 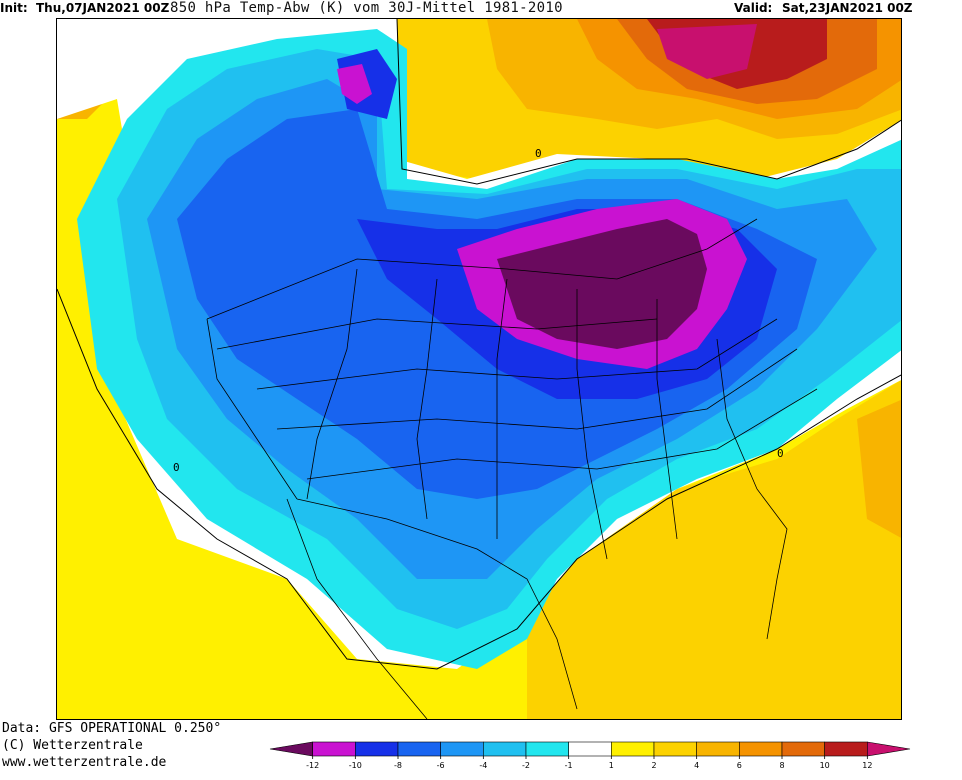 I want to click on valid-label: Valid:, so click(x=753, y=8).